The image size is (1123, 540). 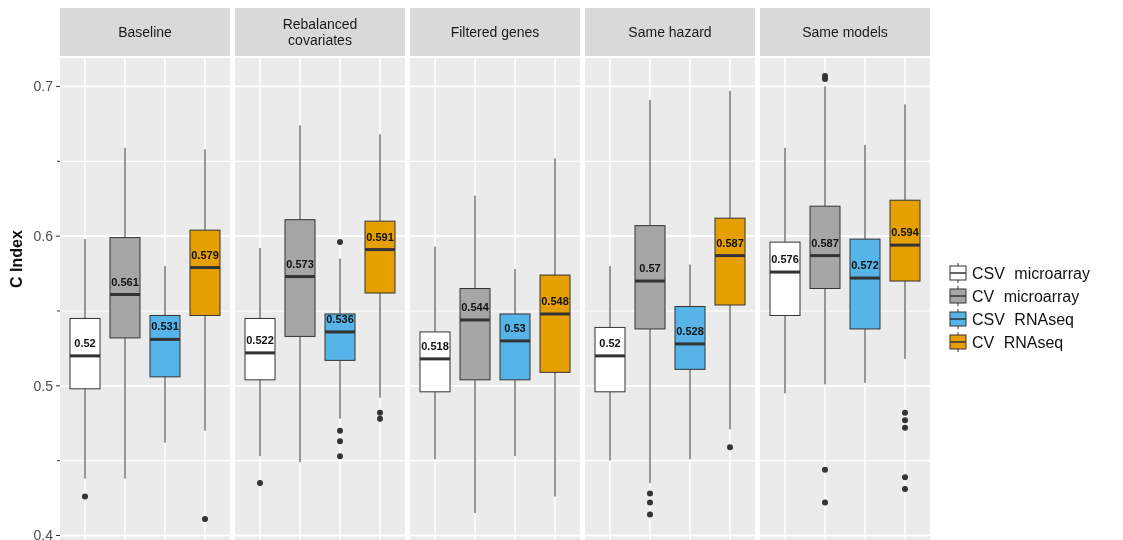 I want to click on x-tick-label: Same hazard, so click(x=670, y=32).